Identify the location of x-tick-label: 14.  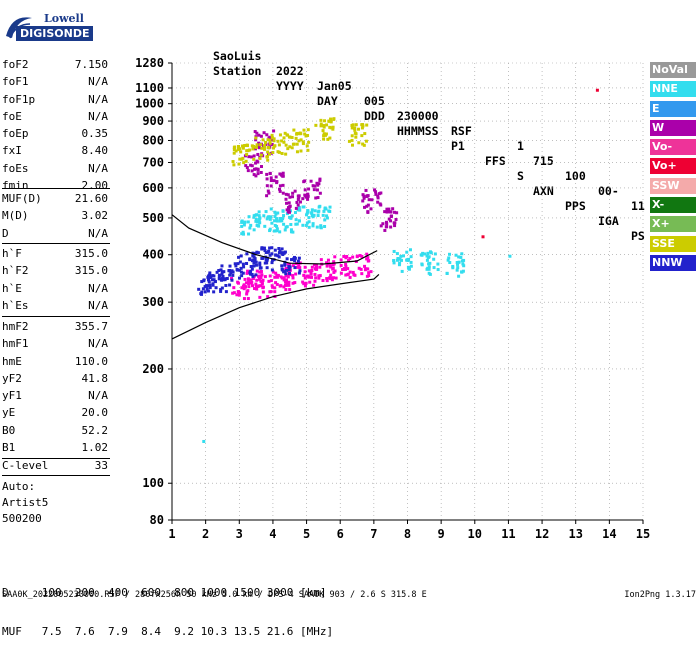
(609, 534).